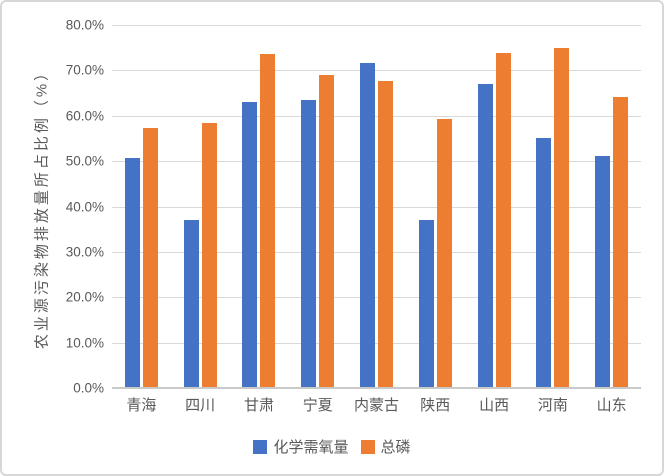 The image size is (664, 476). I want to click on legend-item-tp: 总磷, so click(385, 446).